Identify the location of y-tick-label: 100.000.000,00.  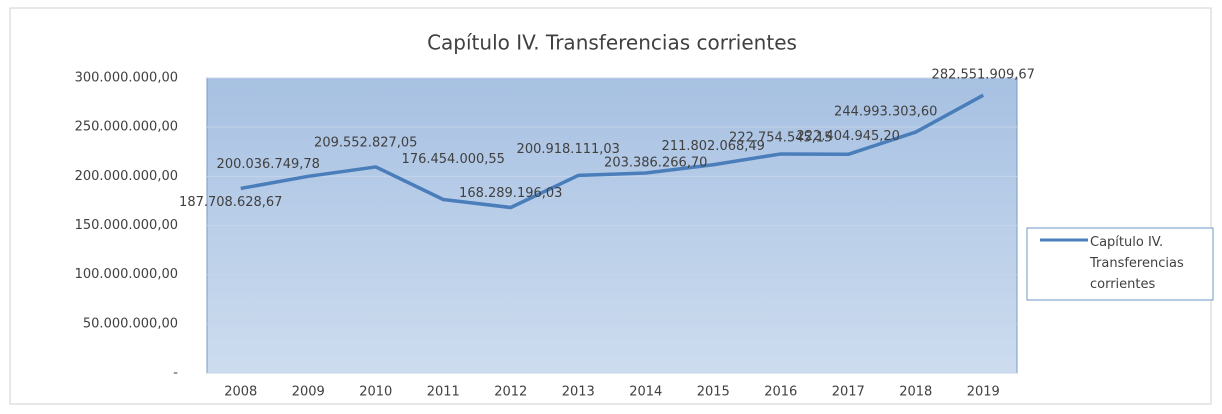
(126, 274).